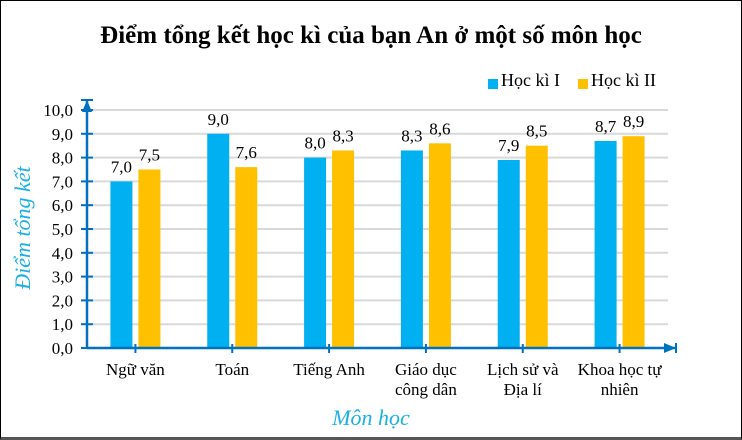 The width and height of the screenshot is (742, 440). I want to click on x-axis-label: Môn học, so click(371, 417).